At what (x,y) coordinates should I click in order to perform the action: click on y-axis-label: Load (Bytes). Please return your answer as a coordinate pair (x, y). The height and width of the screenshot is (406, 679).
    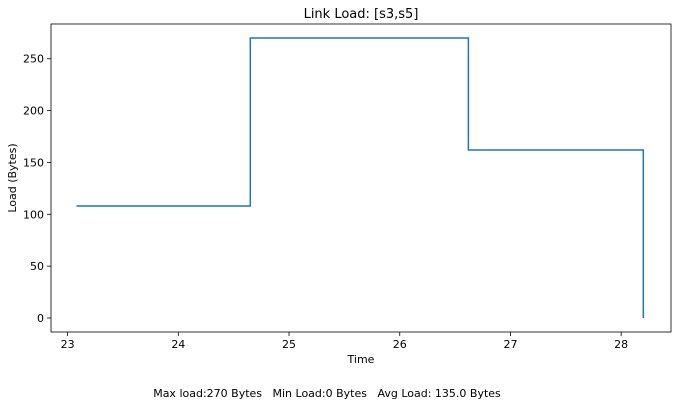
    Looking at the image, I should click on (12, 177).